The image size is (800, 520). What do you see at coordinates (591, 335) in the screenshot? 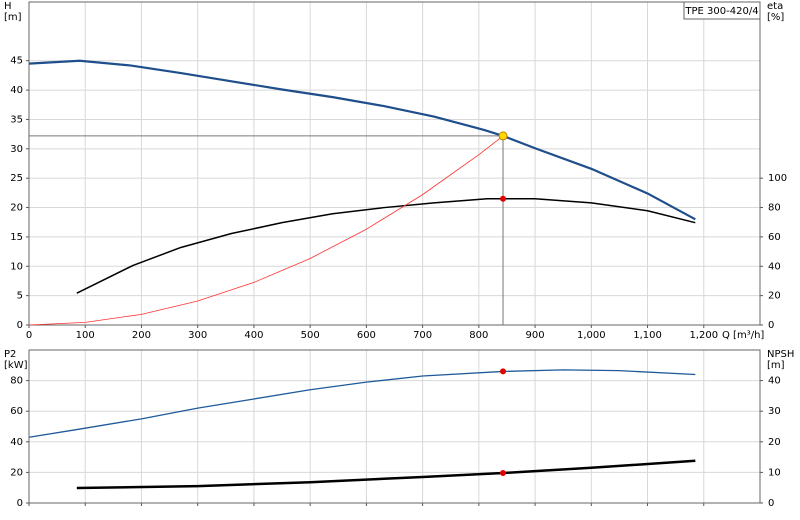
I see `x-tick-label: 1,000` at bounding box center [591, 335].